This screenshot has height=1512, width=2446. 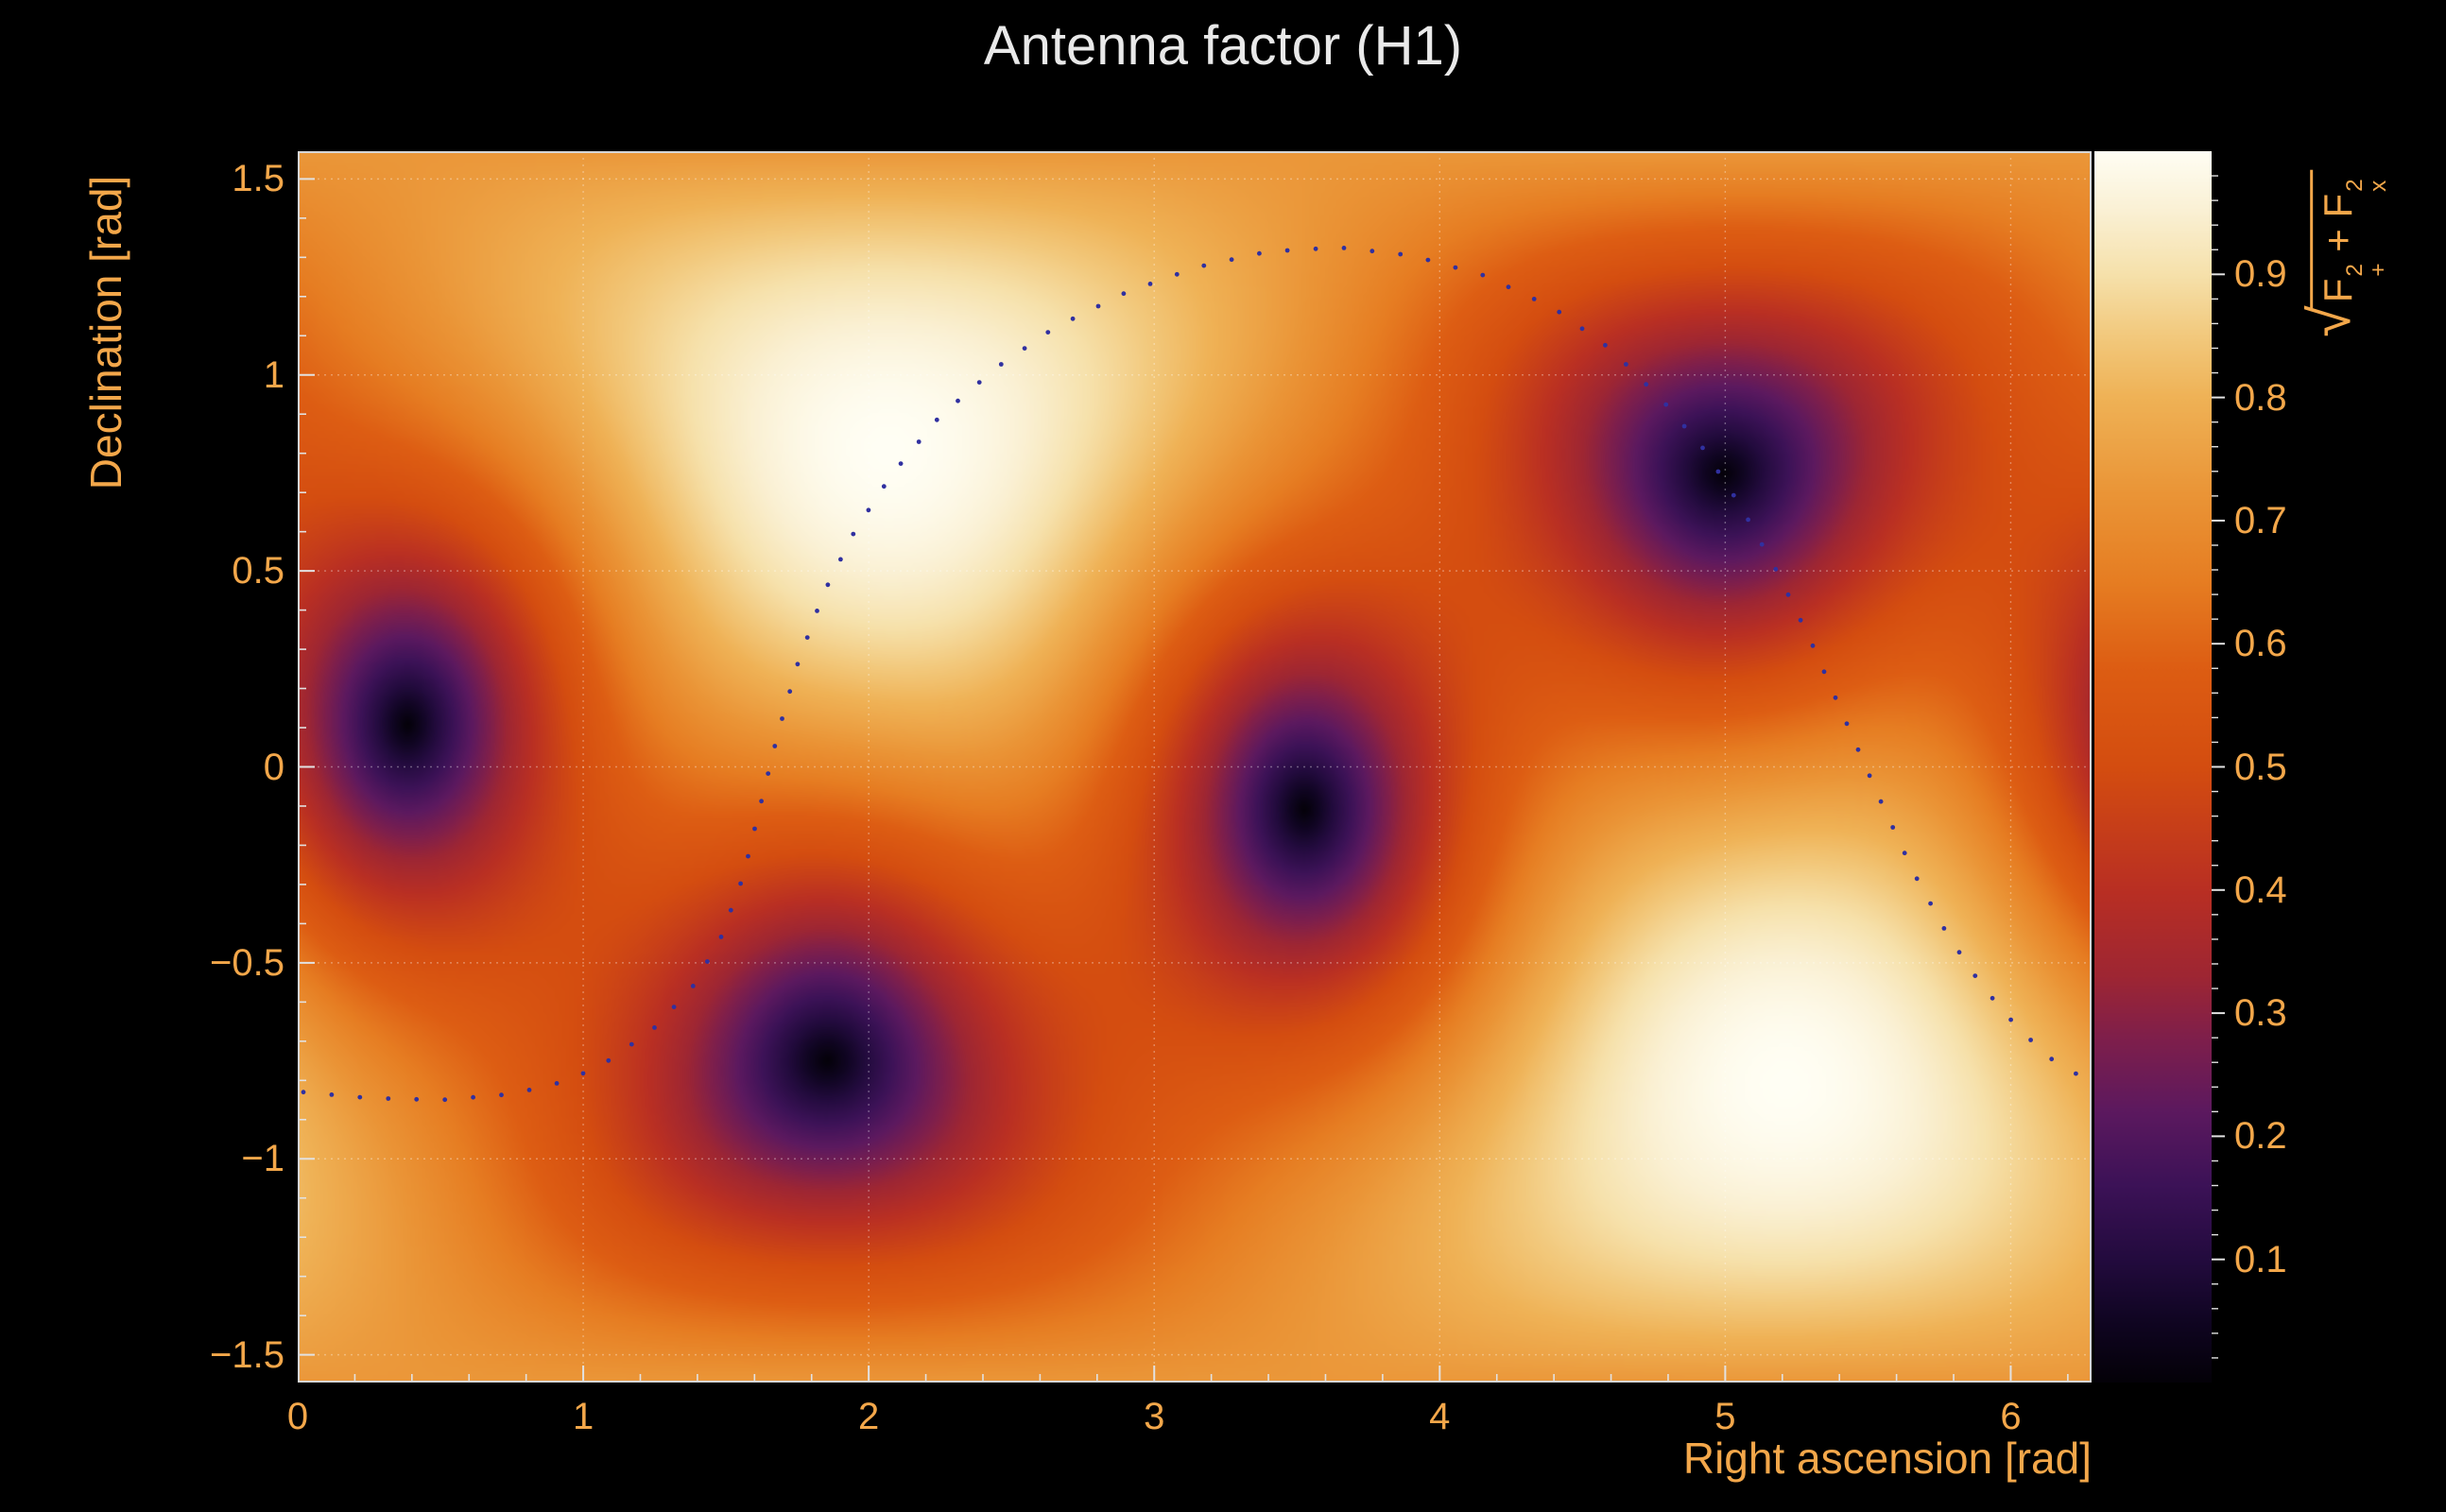 What do you see at coordinates (273, 374) in the screenshot?
I see `y-tick-label: 1` at bounding box center [273, 374].